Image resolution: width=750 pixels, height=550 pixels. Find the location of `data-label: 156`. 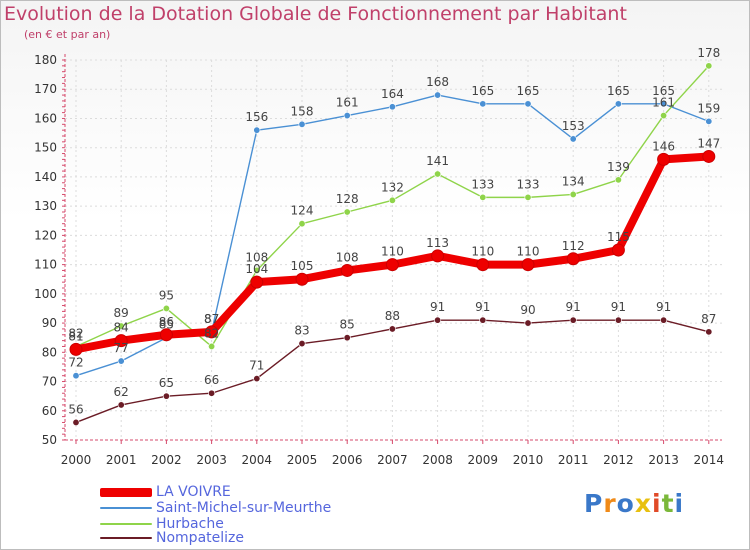

data-label: 156 is located at coordinates (256, 117).